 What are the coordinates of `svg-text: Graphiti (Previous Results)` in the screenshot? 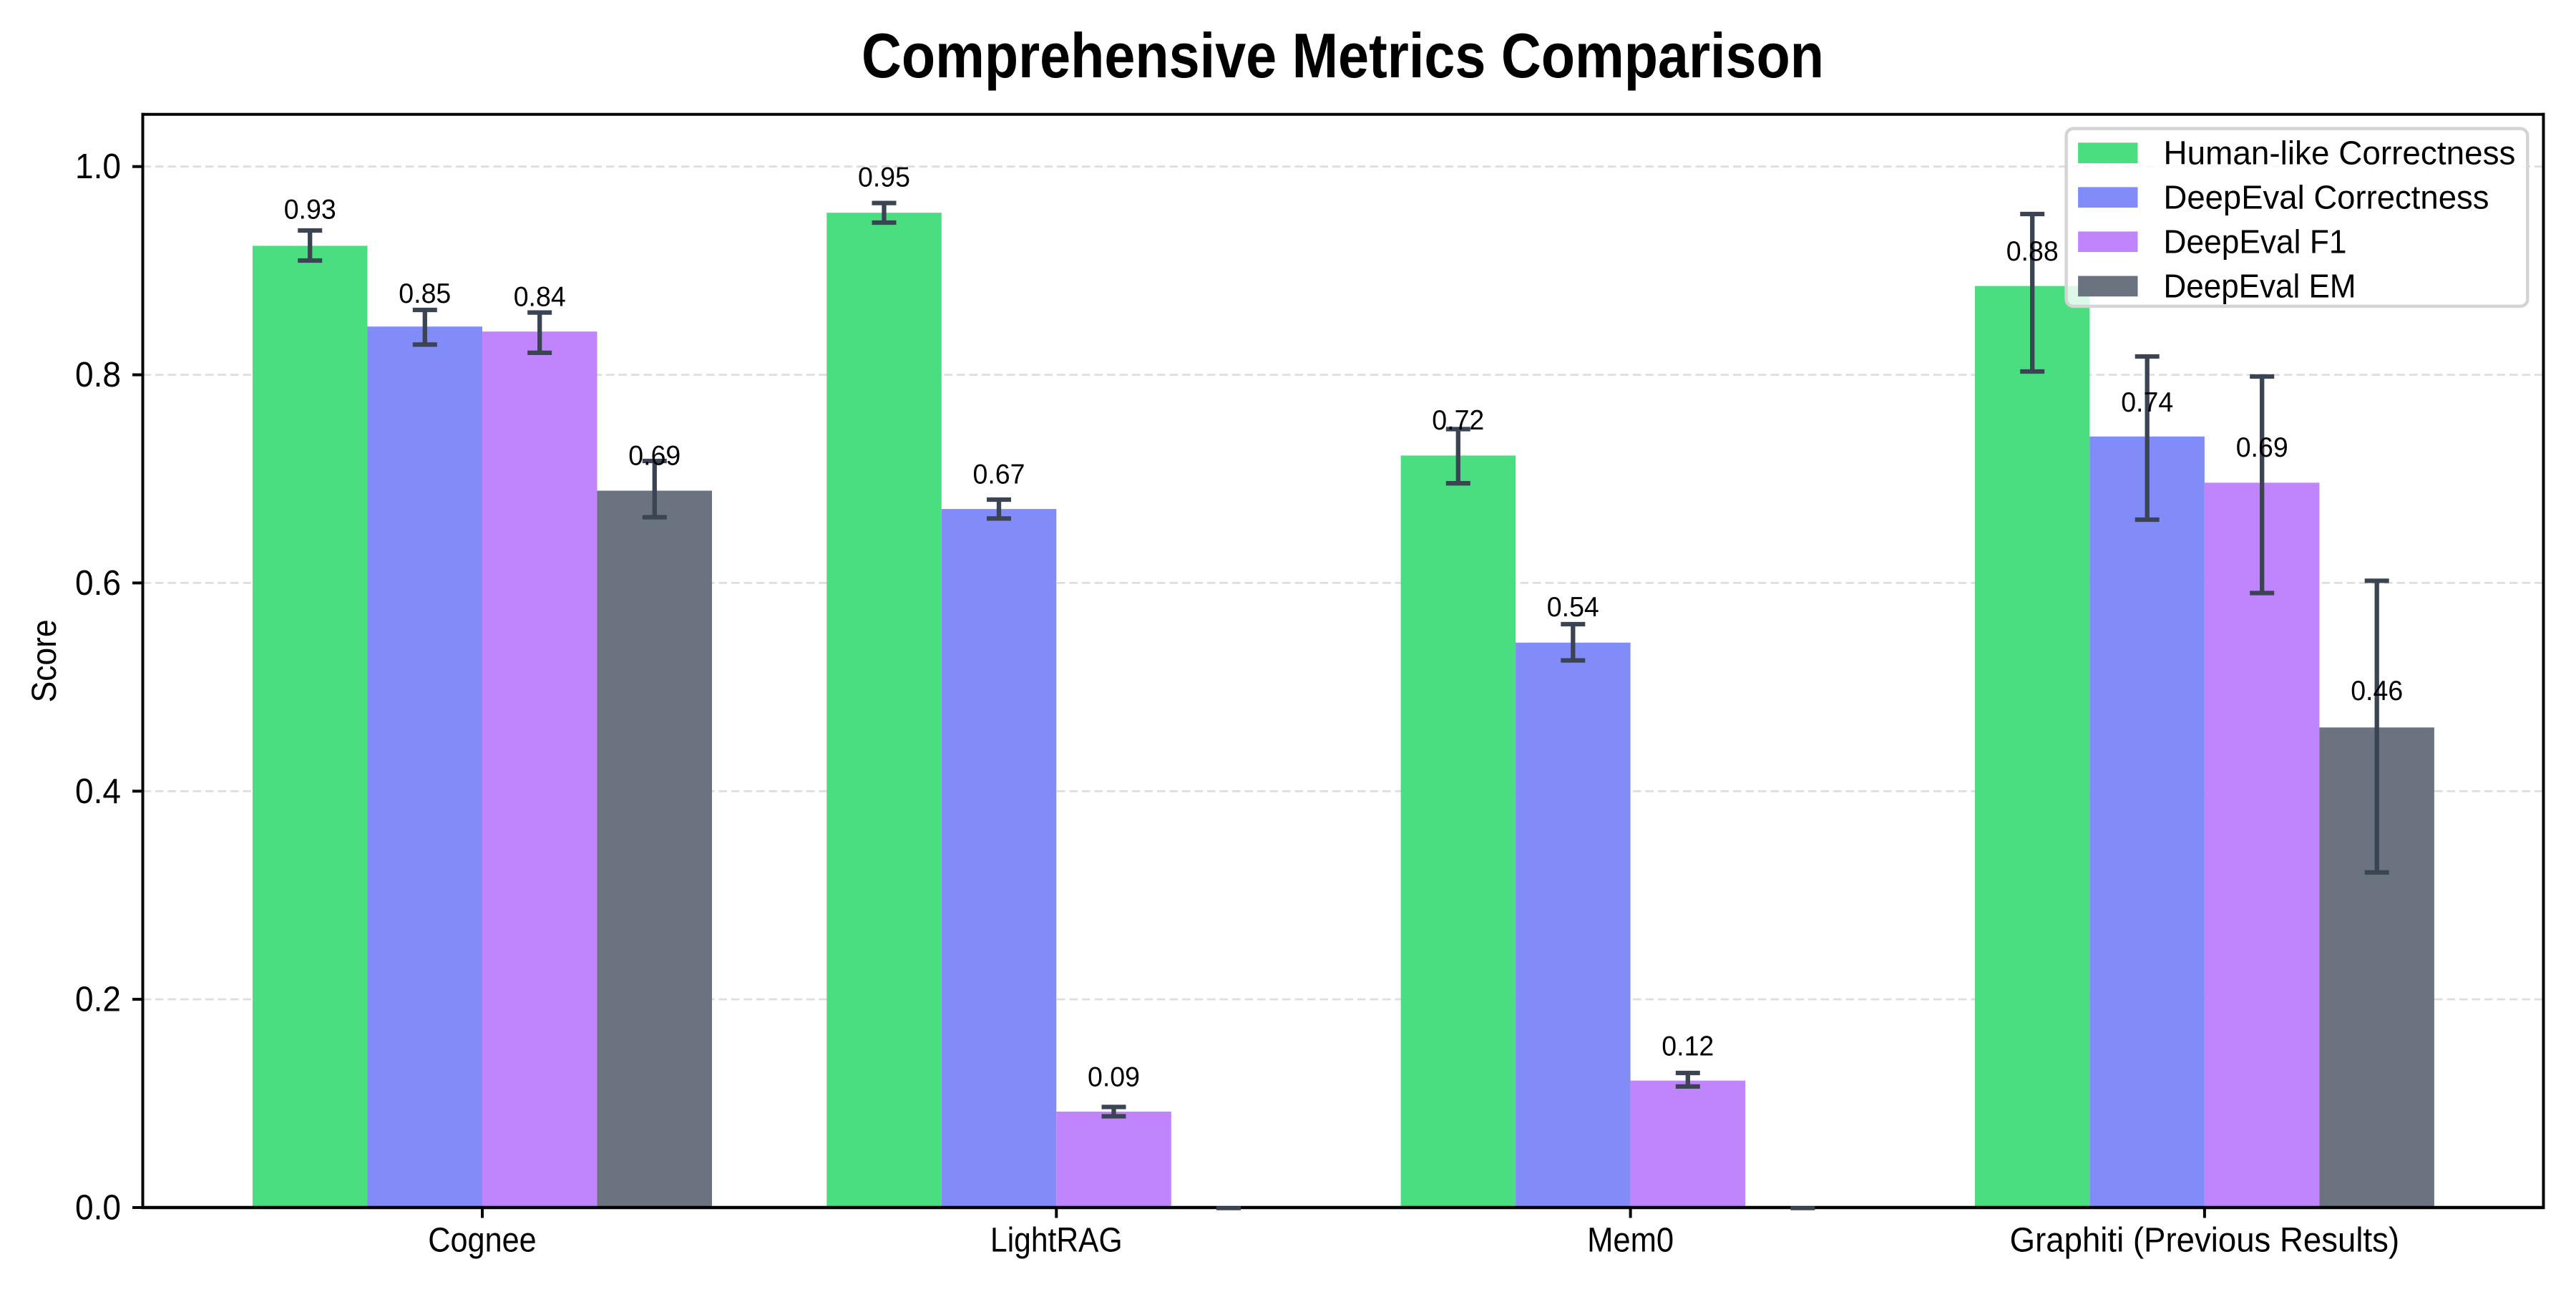 It's located at (2205, 1241).